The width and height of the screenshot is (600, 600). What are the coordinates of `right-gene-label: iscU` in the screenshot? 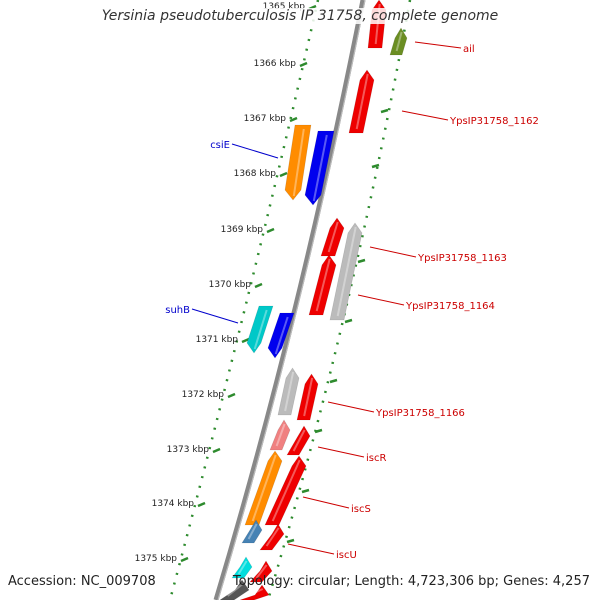 It's located at (346, 555).